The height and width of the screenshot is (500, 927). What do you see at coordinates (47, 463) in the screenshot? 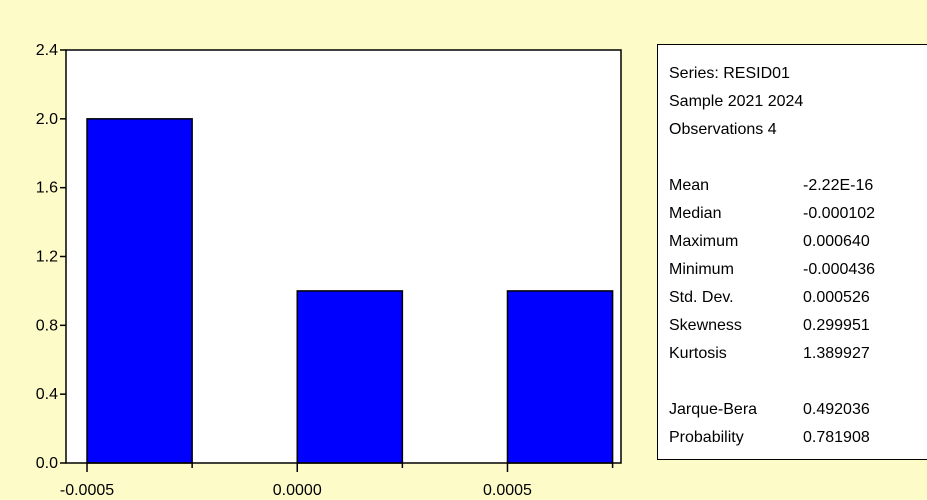
I see `y-tick-label: 0.0` at bounding box center [47, 463].